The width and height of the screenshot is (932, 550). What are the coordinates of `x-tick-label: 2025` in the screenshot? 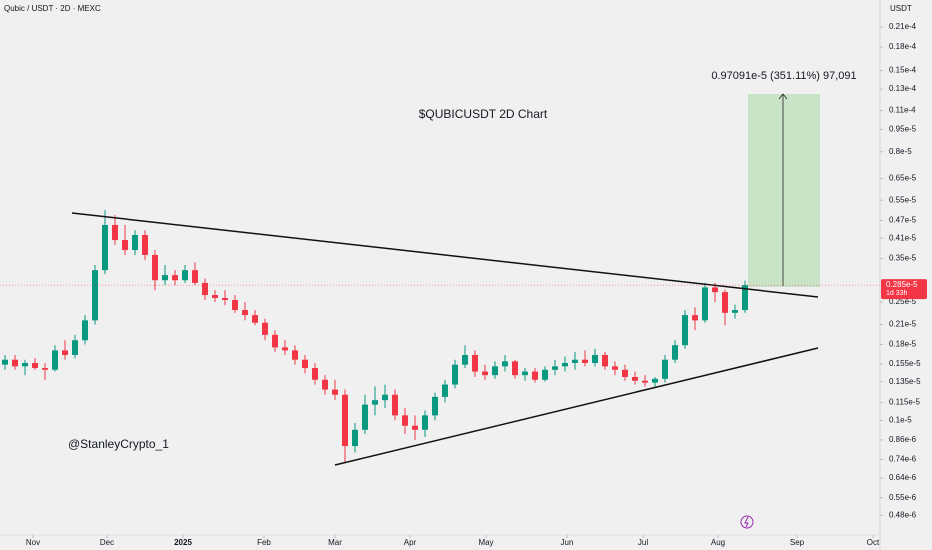 It's located at (183, 542).